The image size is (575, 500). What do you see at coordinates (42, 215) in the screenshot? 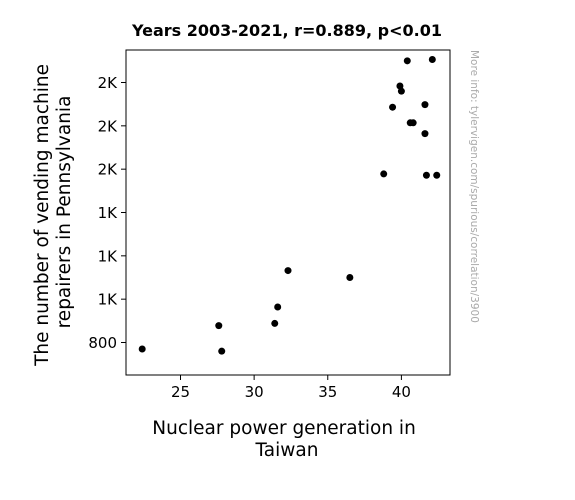
I see `y-axis-label-line-1: The number of vending machine` at bounding box center [42, 215].